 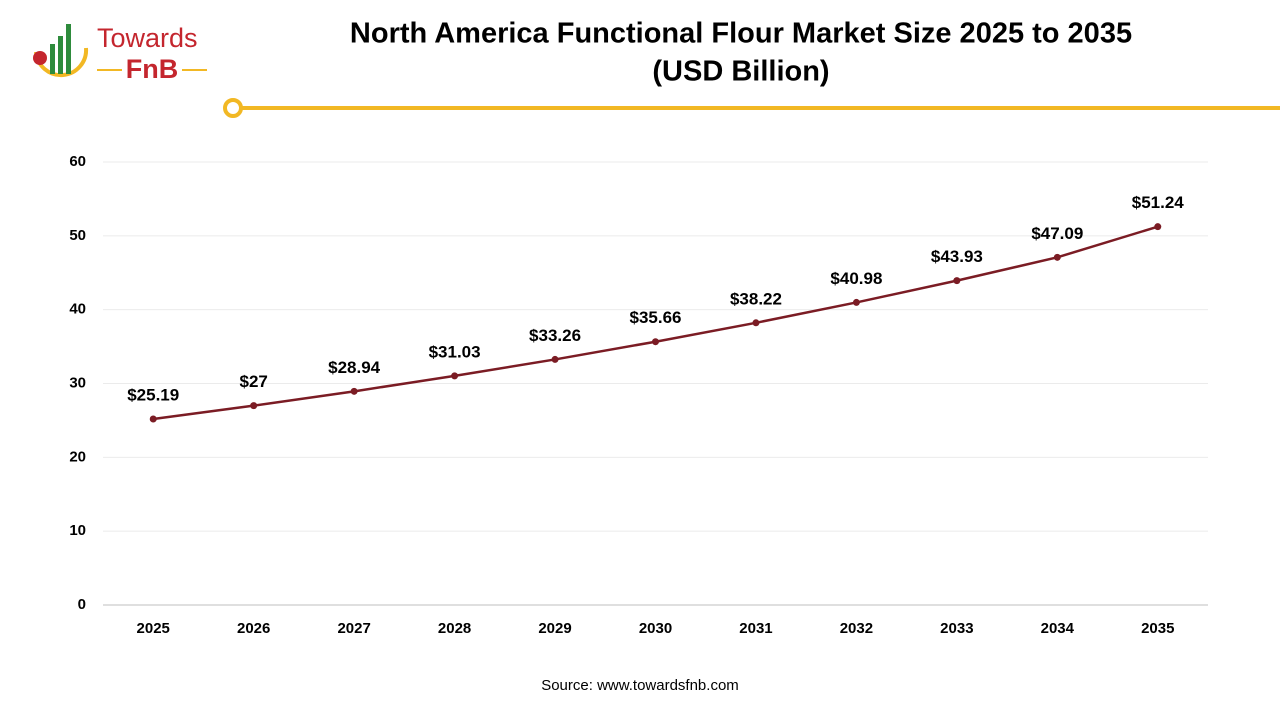 What do you see at coordinates (153, 394) in the screenshot?
I see `data-label: $25.19` at bounding box center [153, 394].